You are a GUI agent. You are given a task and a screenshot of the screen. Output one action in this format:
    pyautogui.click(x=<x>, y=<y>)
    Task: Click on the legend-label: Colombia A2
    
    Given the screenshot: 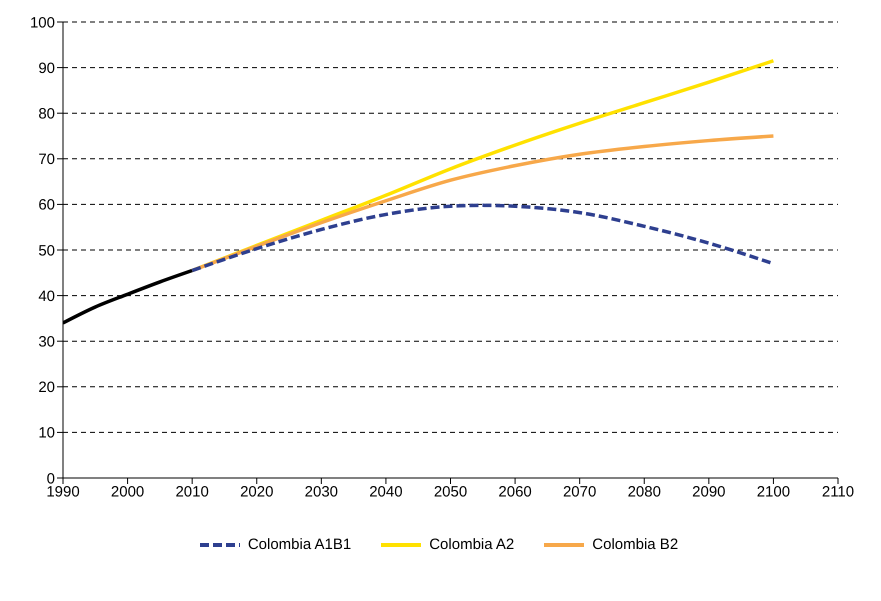 What is the action you would take?
    pyautogui.click(x=471, y=544)
    